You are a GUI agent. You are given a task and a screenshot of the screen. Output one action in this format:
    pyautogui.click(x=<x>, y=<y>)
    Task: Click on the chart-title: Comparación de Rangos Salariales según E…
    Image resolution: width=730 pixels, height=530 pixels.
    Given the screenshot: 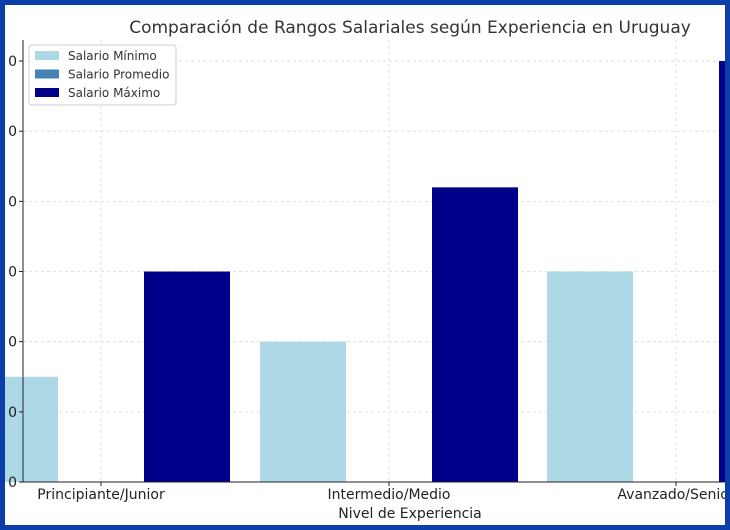 What is the action you would take?
    pyautogui.click(x=410, y=28)
    